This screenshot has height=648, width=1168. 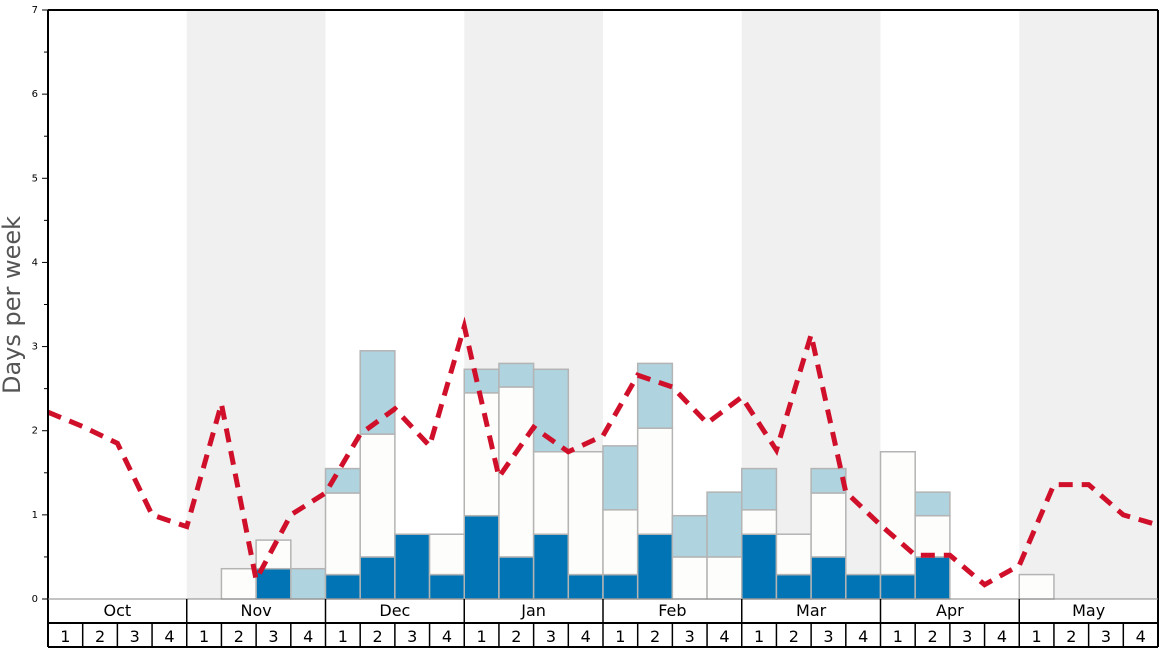 What do you see at coordinates (35, 431) in the screenshot?
I see `y-tick-label: 2` at bounding box center [35, 431].